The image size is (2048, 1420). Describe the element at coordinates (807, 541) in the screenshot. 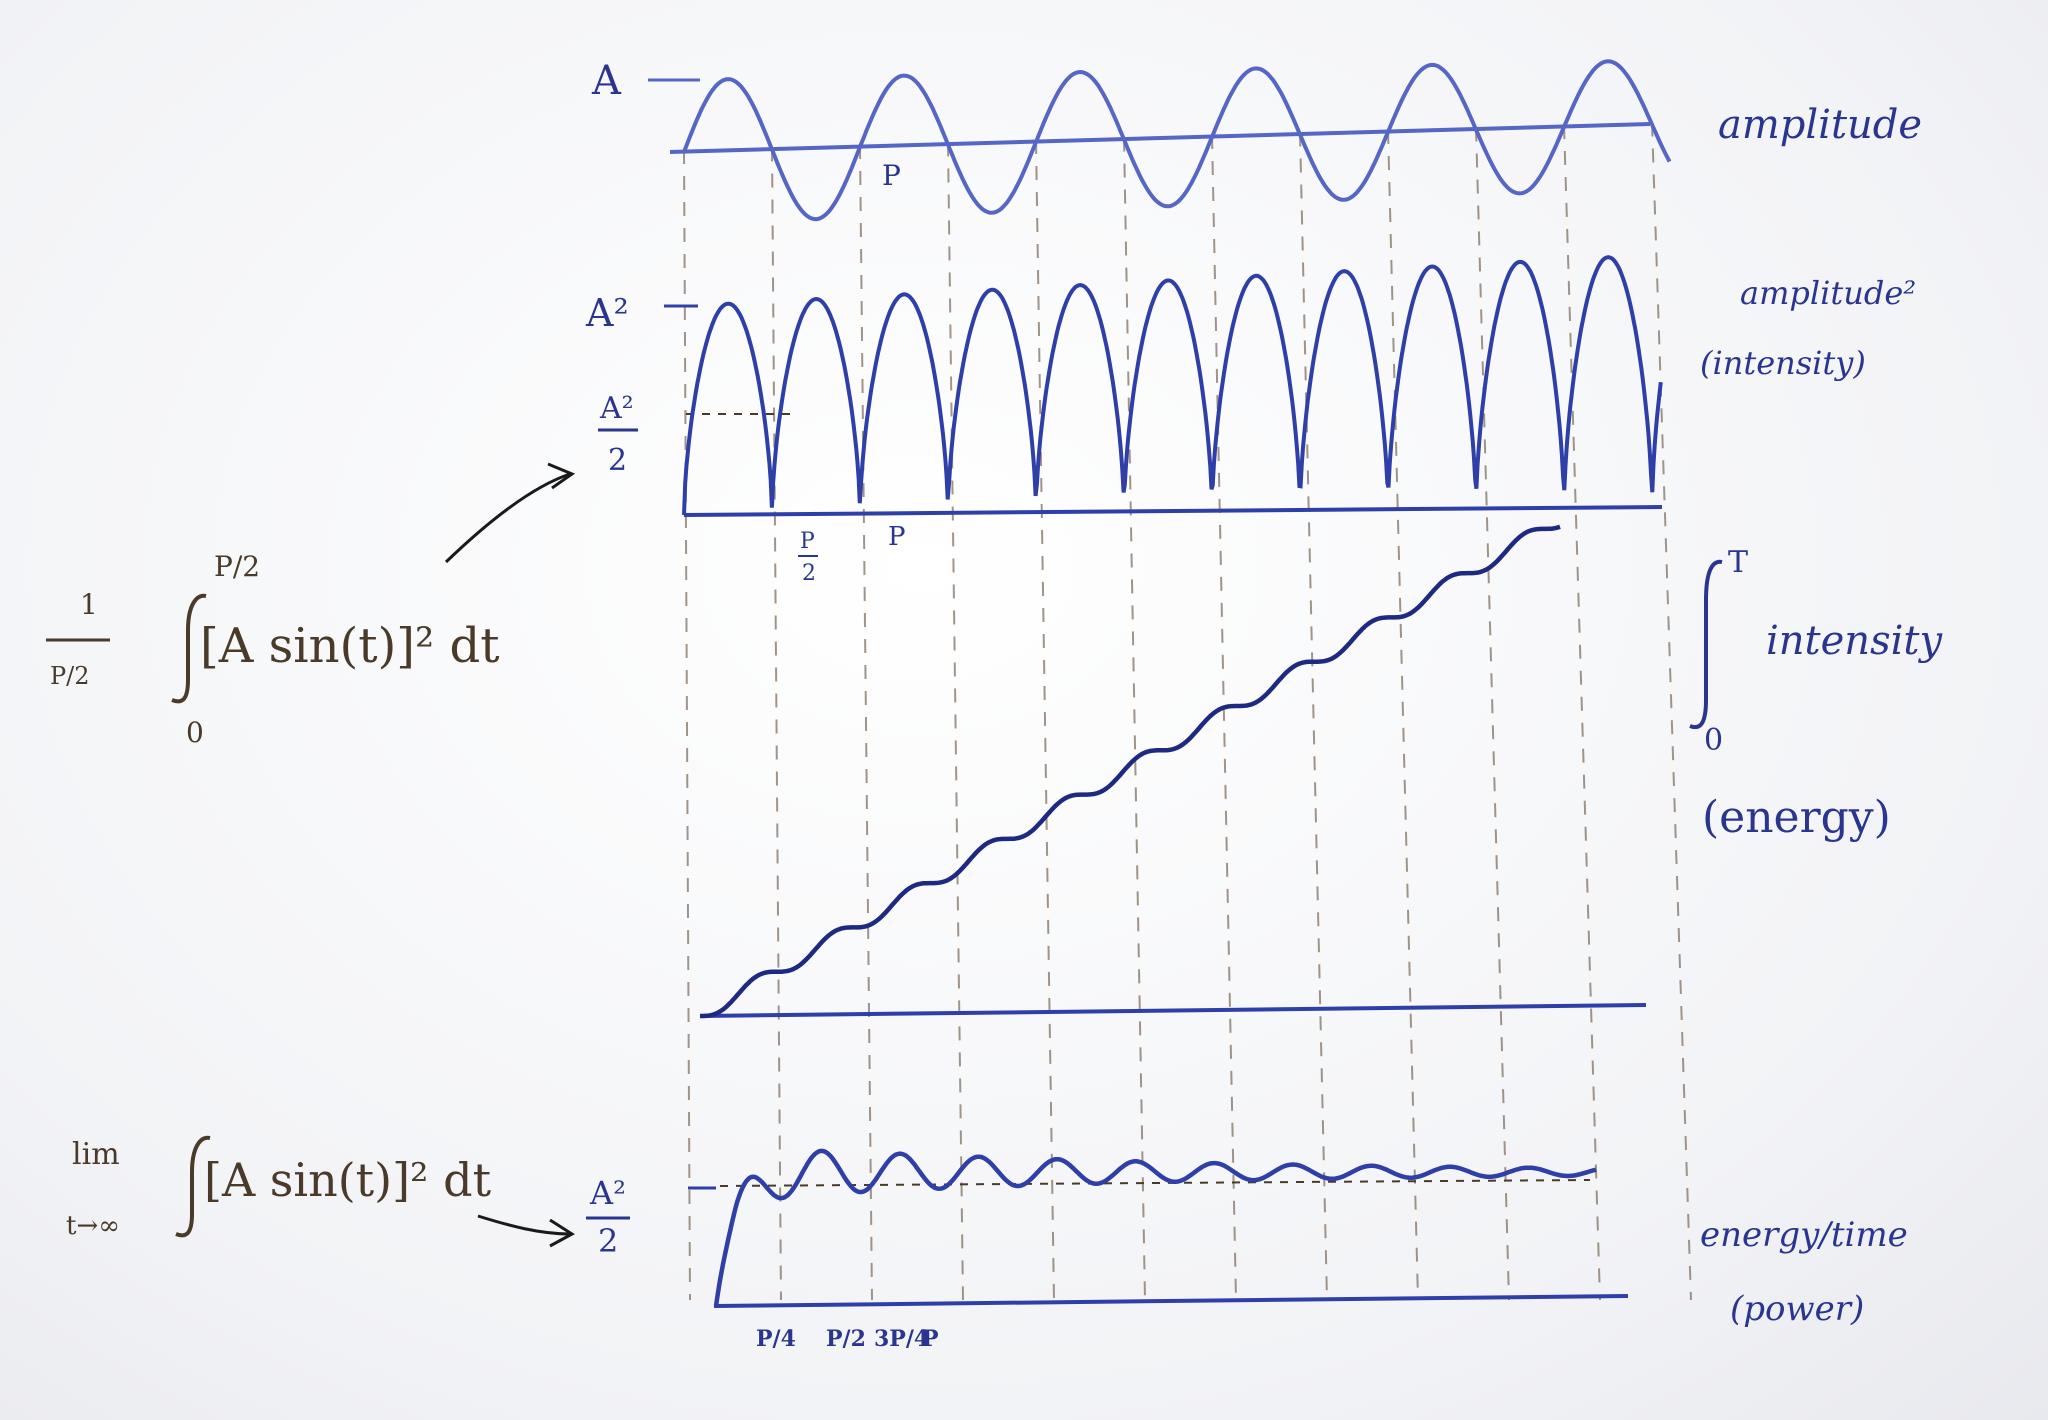

I see `intensity-tick-P2-num: P` at that location.